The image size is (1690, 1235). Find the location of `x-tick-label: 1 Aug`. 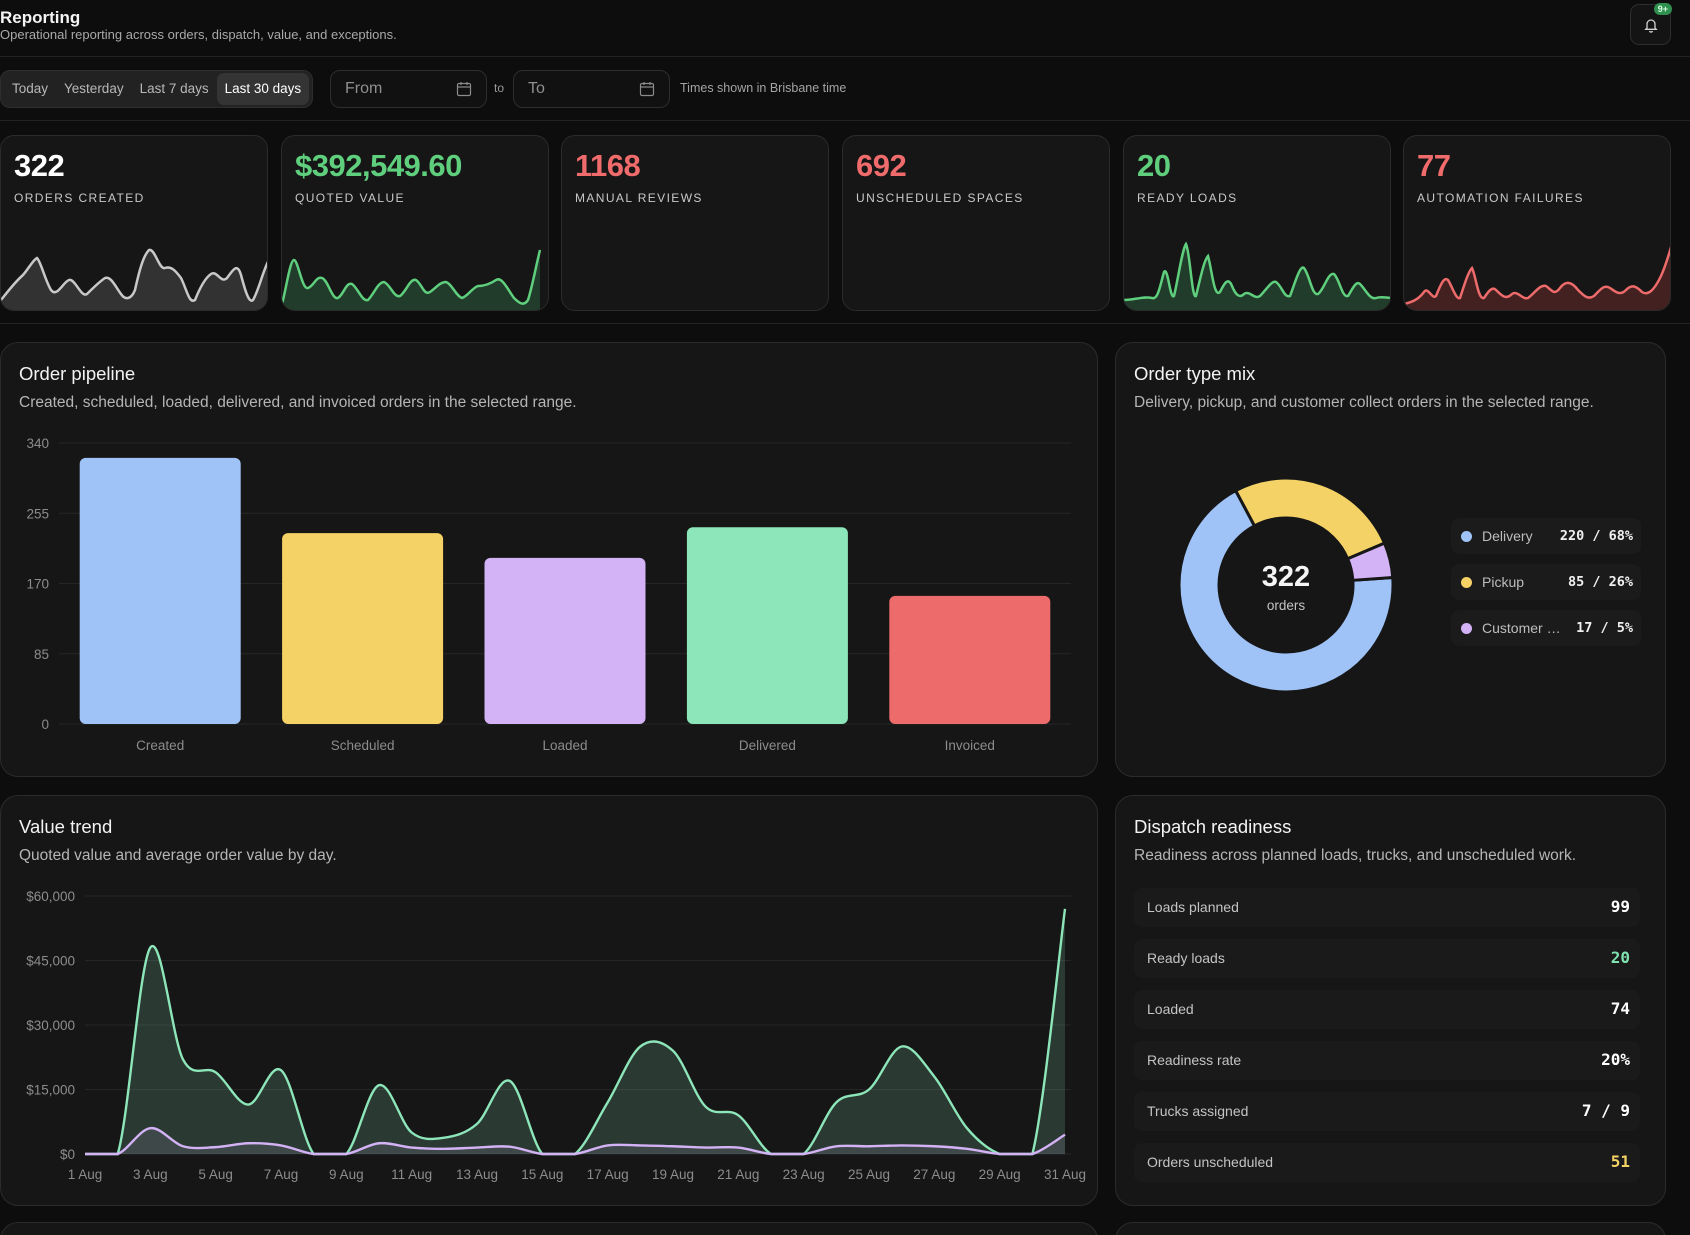

x-tick-label: 1 Aug is located at coordinates (85, 1174).